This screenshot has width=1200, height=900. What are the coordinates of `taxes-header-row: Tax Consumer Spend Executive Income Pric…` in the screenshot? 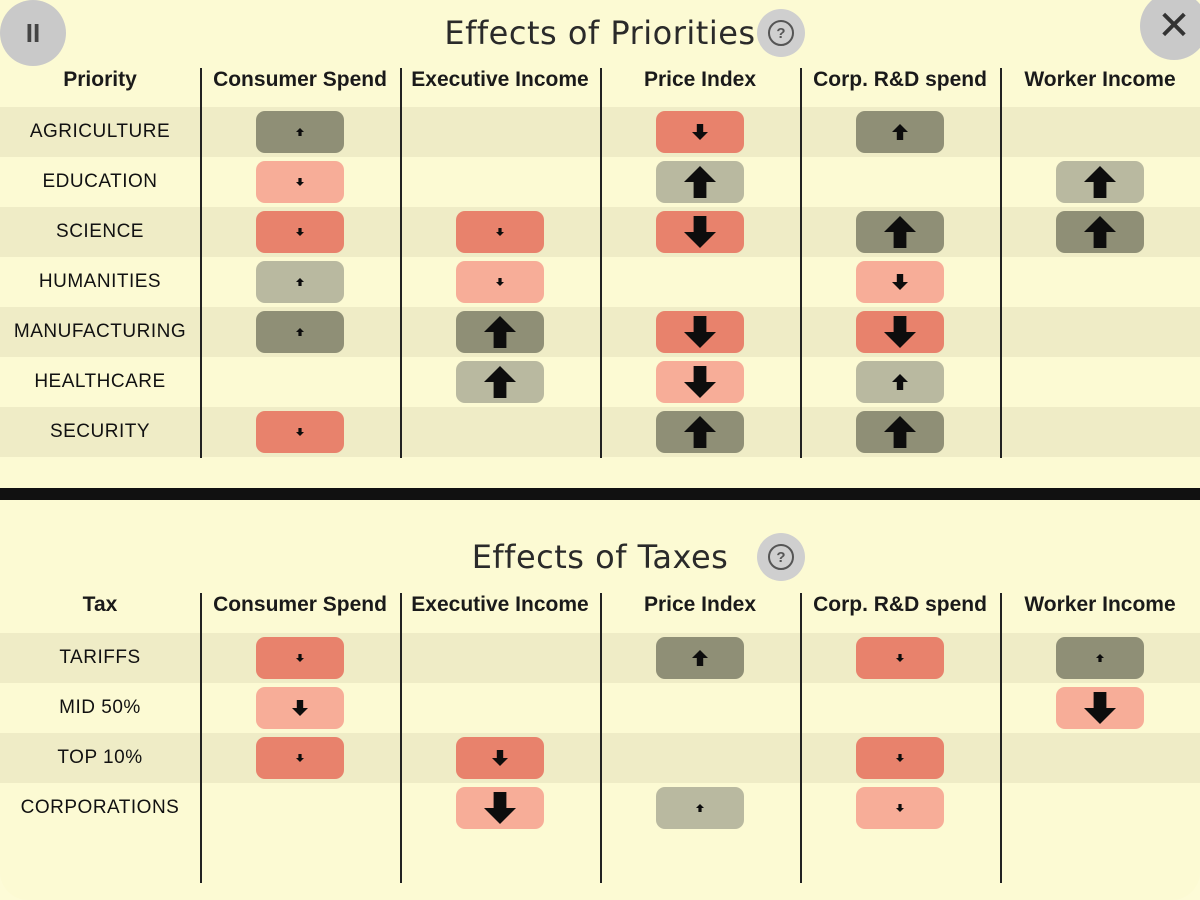 It's located at (600, 608).